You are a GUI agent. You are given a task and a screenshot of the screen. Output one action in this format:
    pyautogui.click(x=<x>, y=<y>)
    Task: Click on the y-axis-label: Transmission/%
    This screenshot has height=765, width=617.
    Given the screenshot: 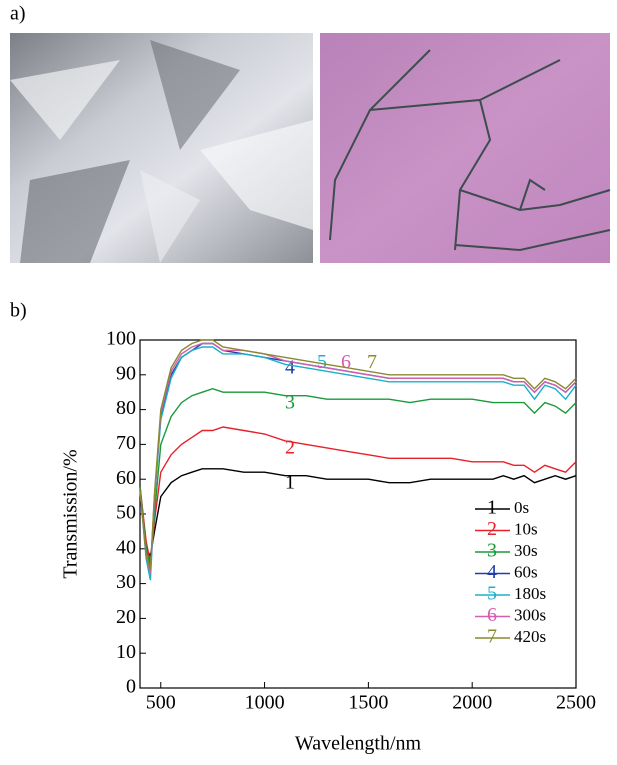 What is the action you would take?
    pyautogui.click(x=71, y=513)
    